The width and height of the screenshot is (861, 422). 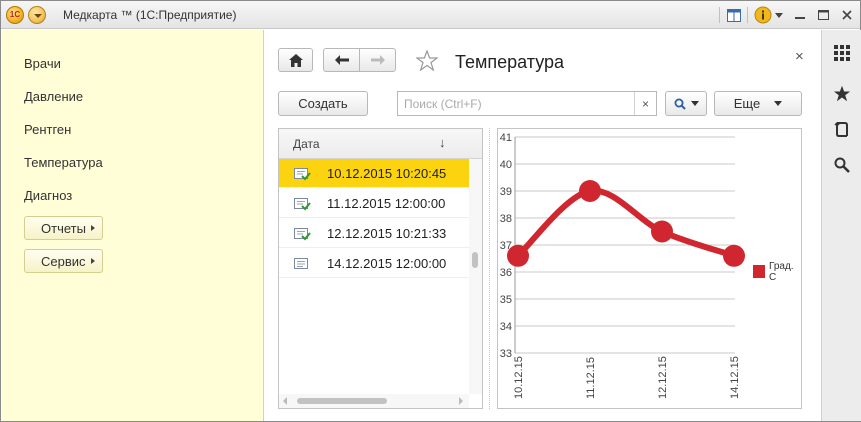 What do you see at coordinates (506, 300) in the screenshot?
I see `y-tick-label: 35` at bounding box center [506, 300].